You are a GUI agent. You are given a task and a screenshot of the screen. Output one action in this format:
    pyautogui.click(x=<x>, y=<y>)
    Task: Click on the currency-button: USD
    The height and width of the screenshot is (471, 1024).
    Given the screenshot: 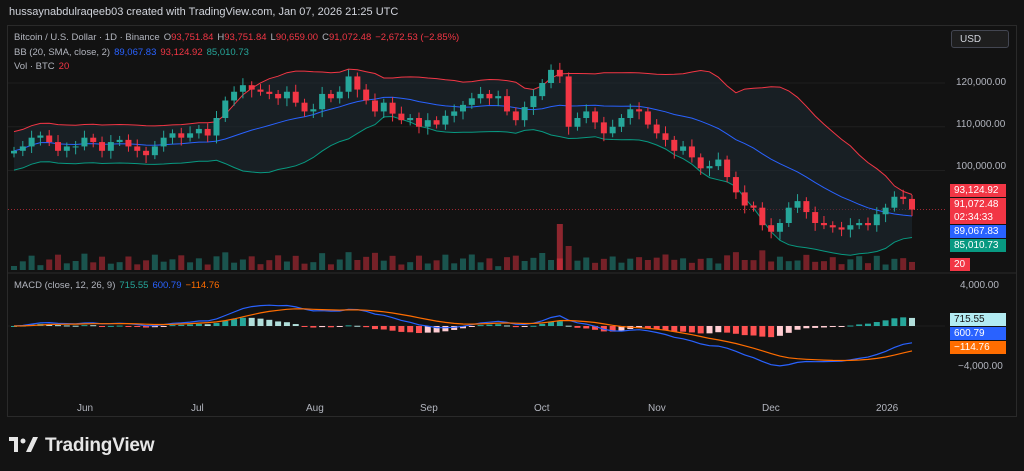 What is the action you would take?
    pyautogui.click(x=980, y=39)
    